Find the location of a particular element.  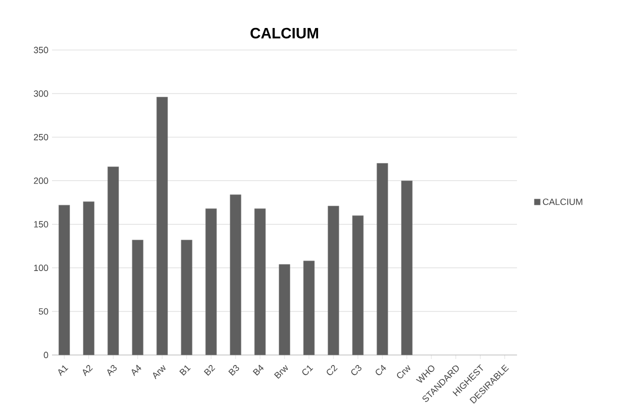

x-tick-label: B3 is located at coordinates (234, 370).